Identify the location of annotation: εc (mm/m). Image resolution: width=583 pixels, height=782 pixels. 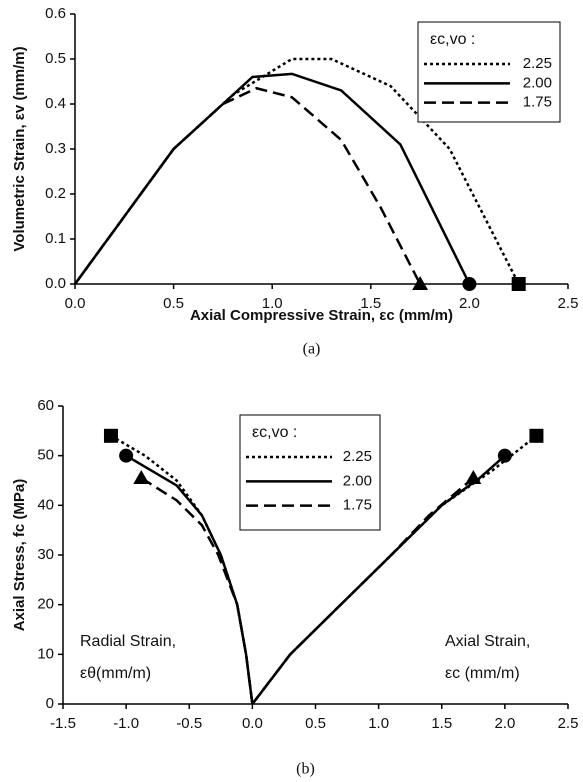
(482, 673).